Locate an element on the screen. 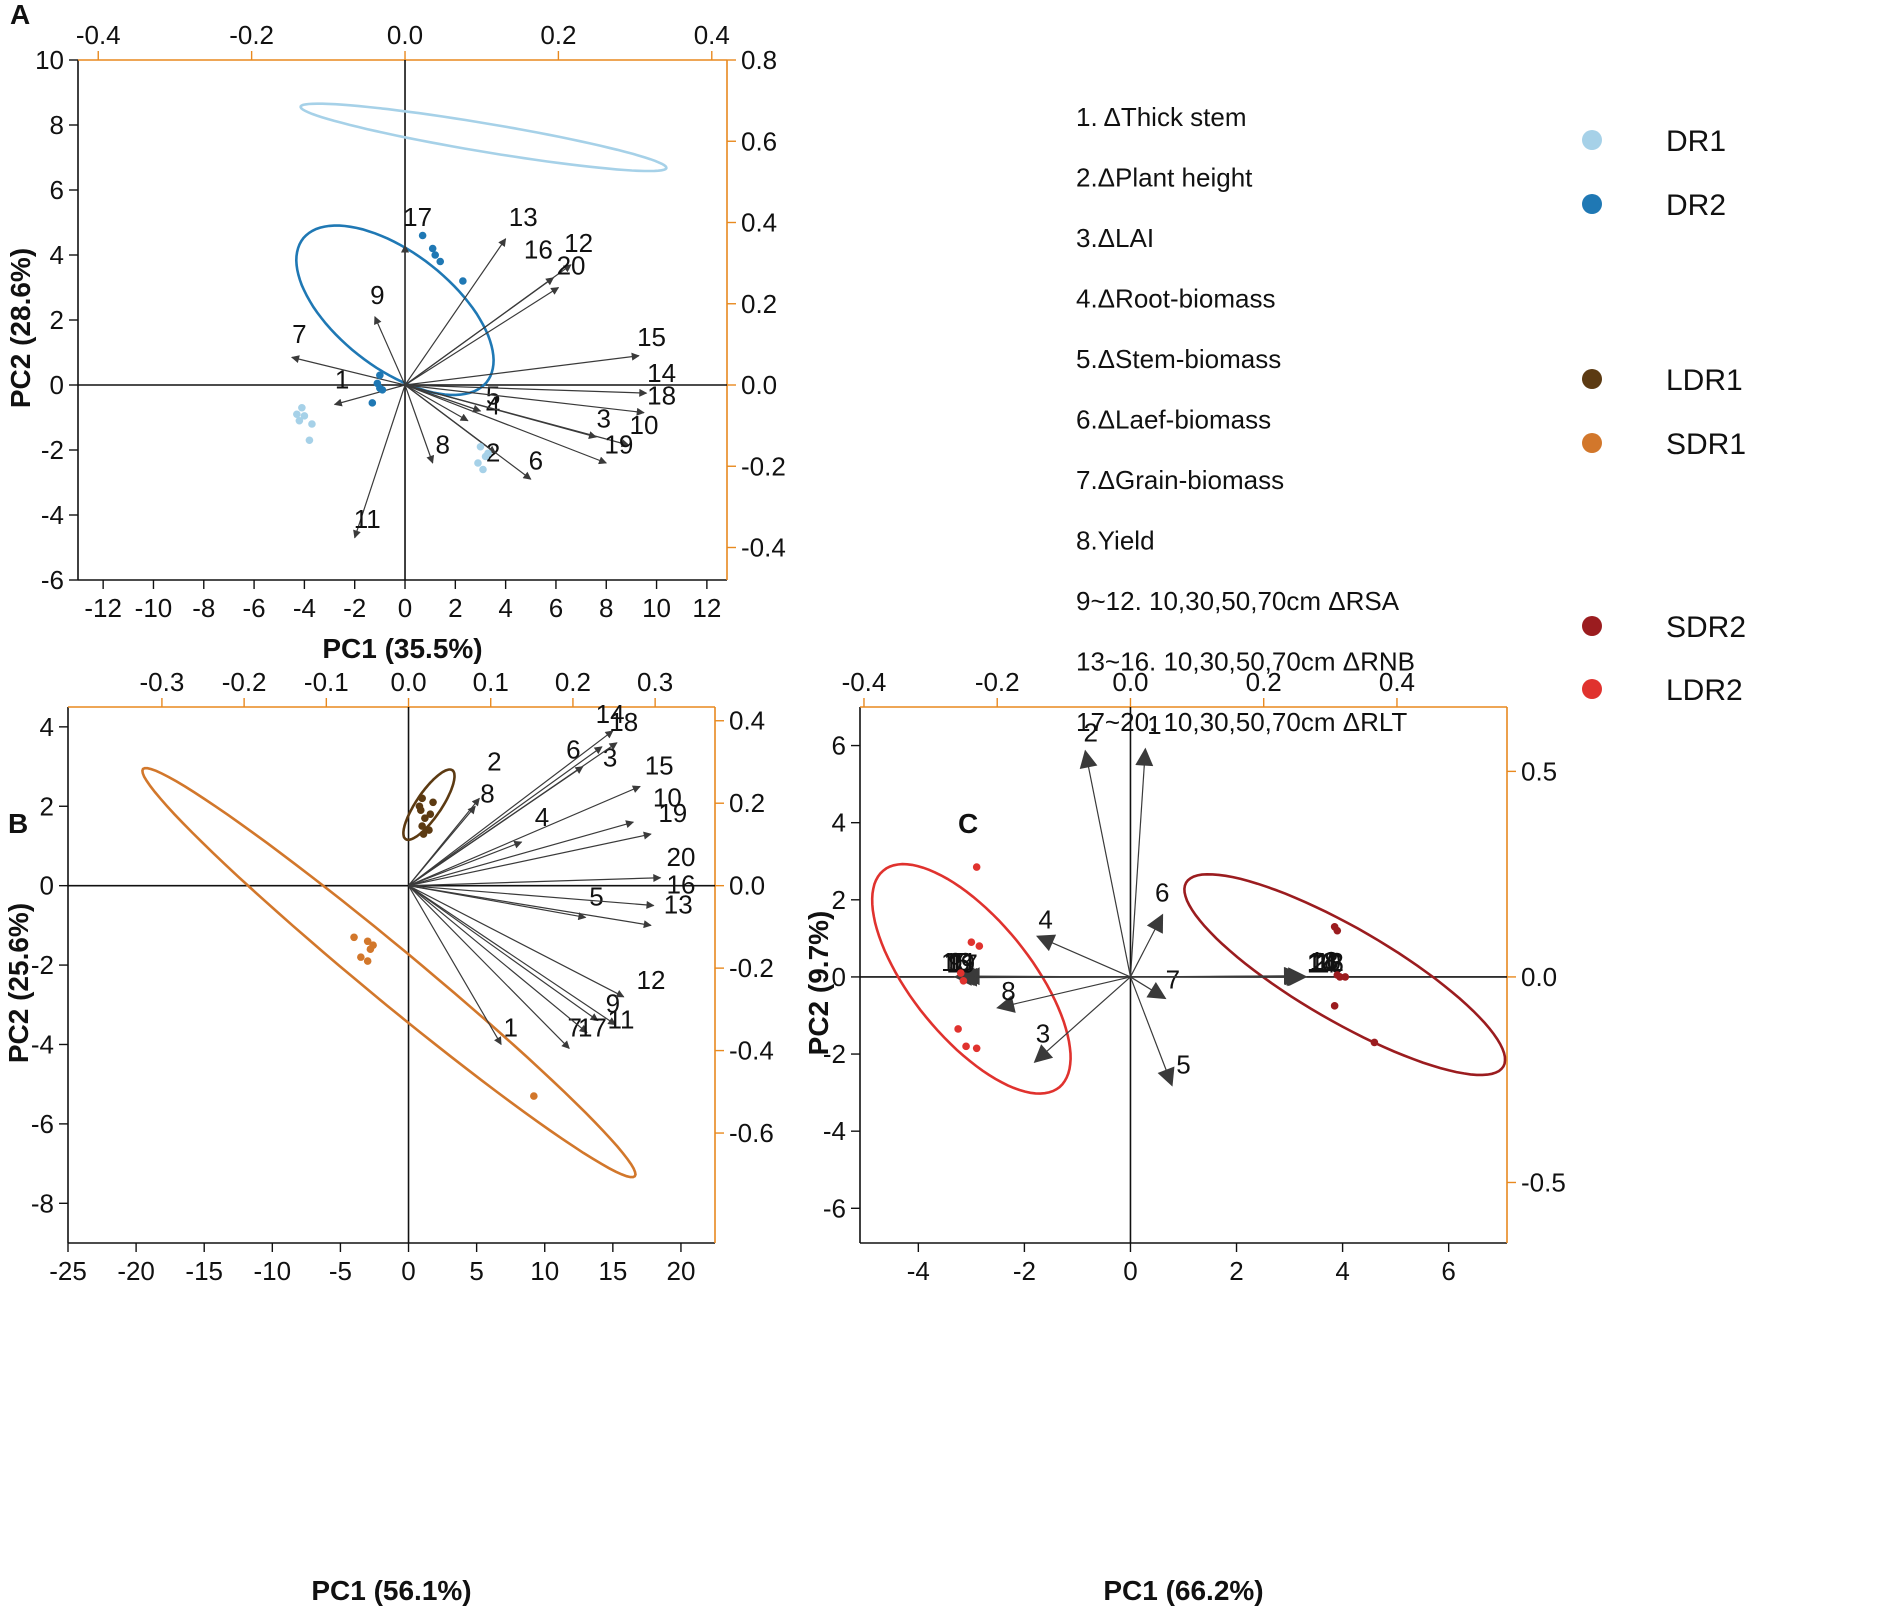  loading-label: 3 is located at coordinates (604, 418).